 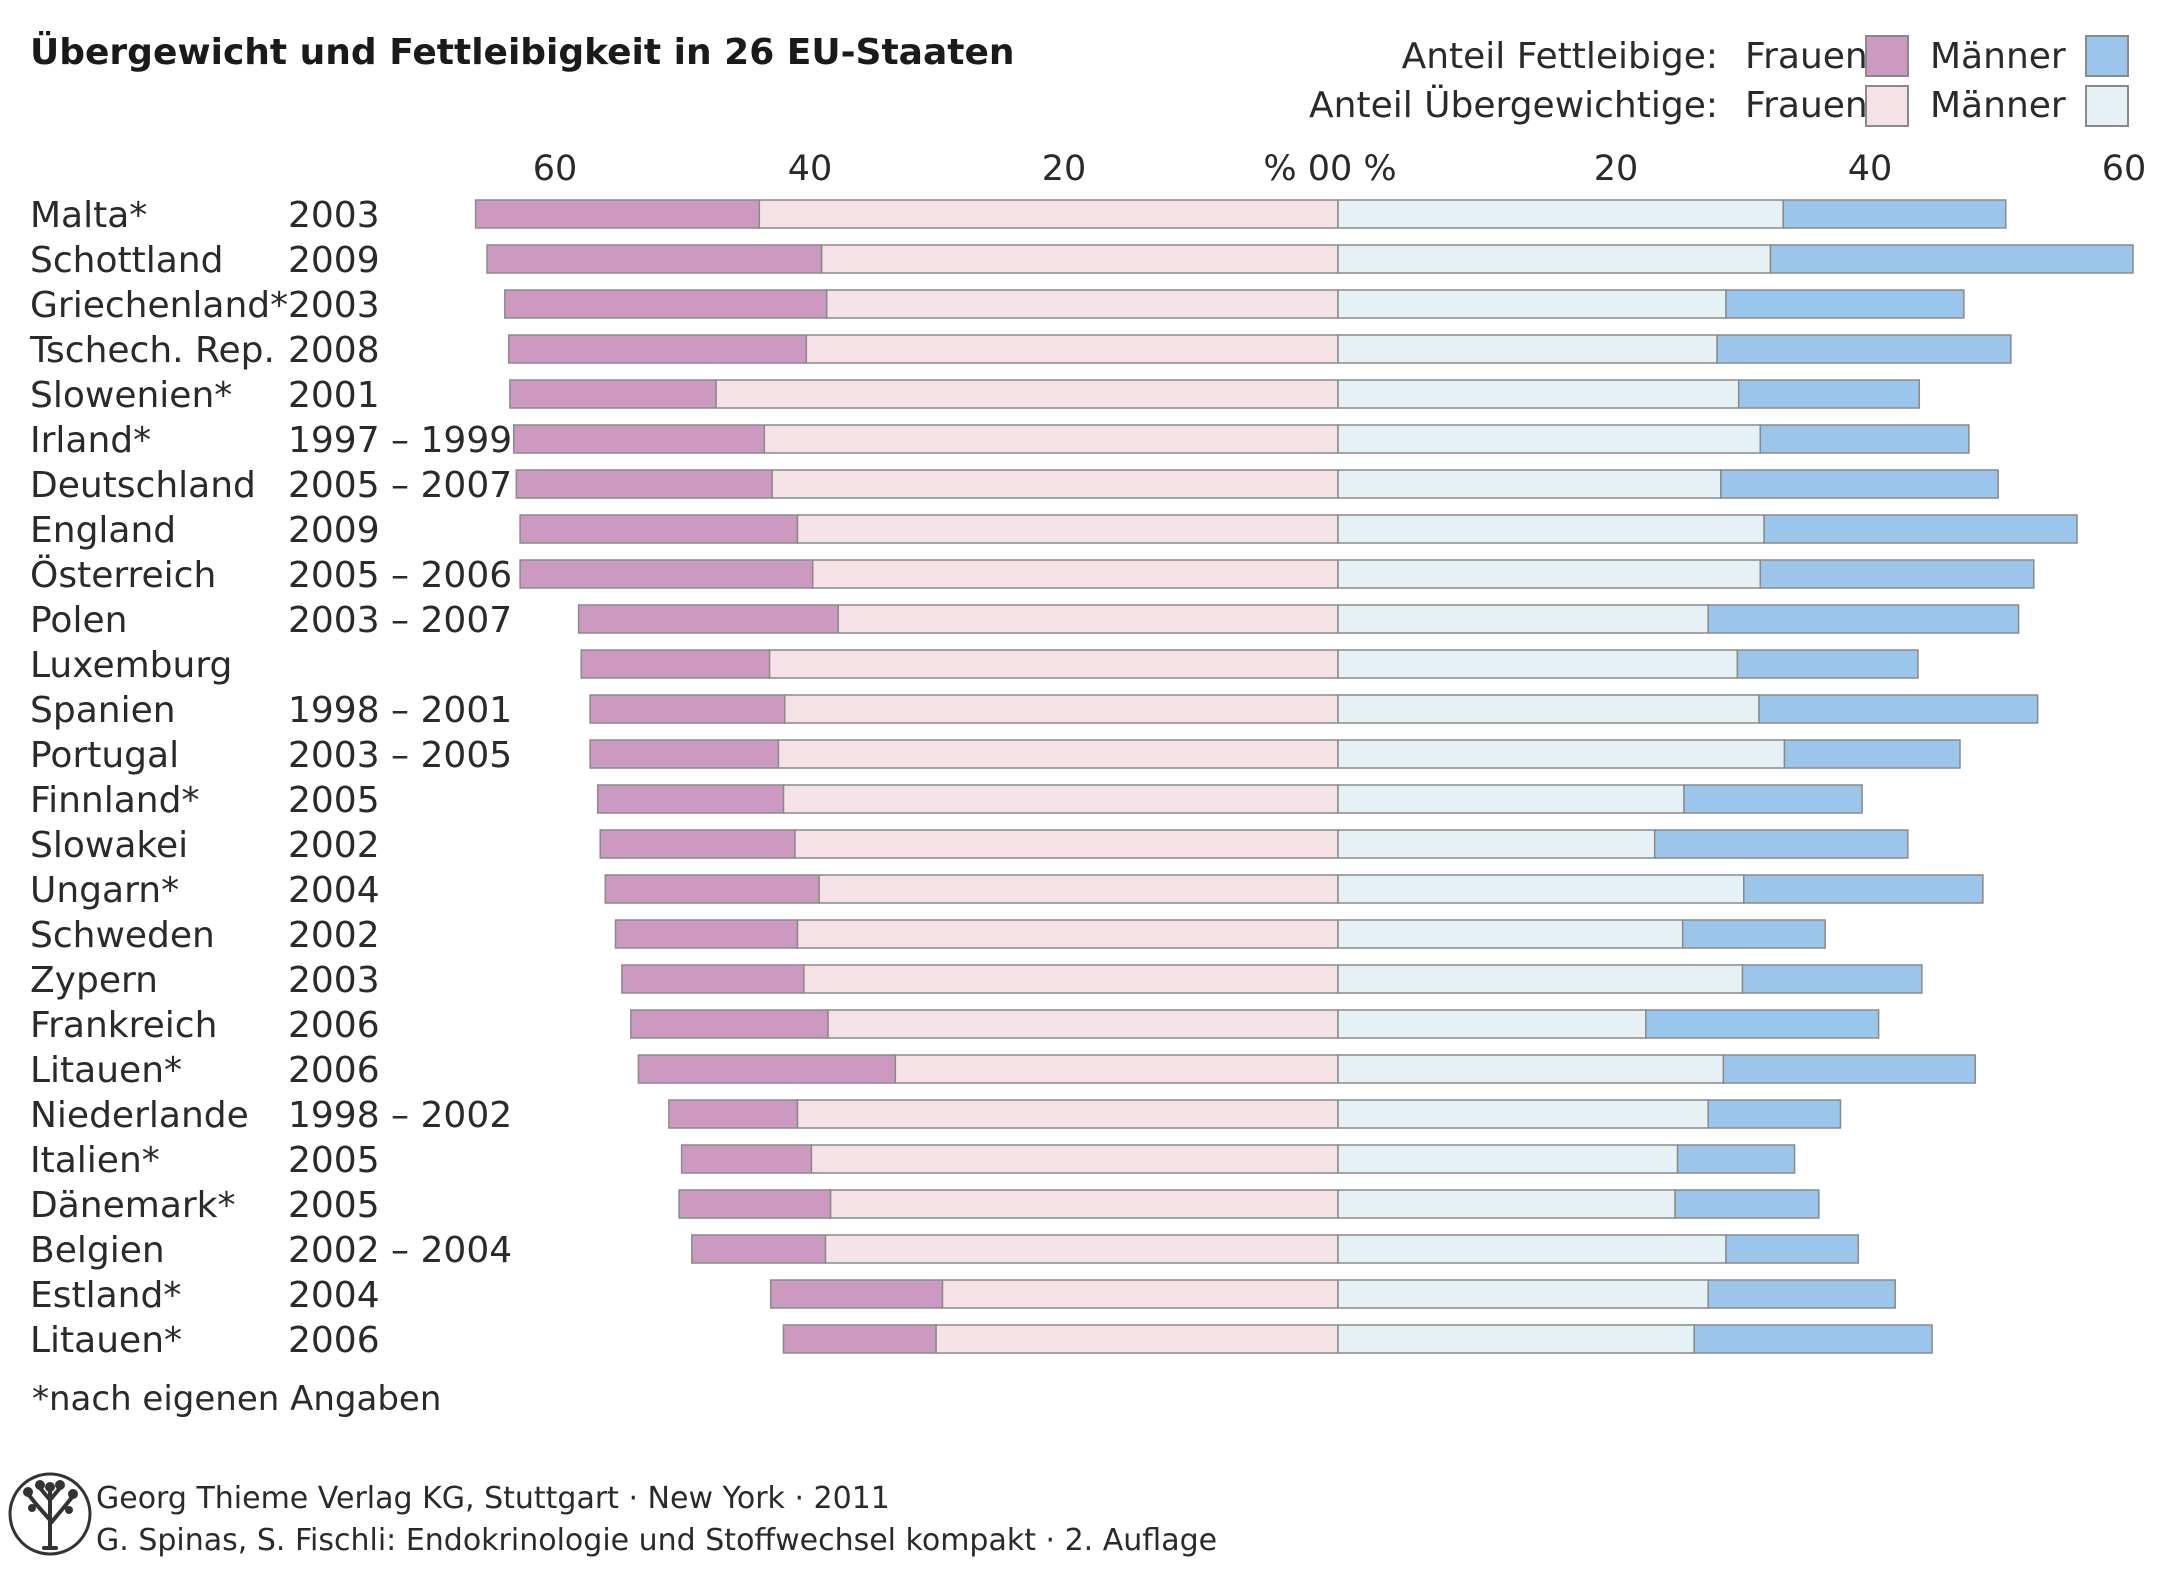 I want to click on country-label: Dänemark*, so click(x=133, y=1205).